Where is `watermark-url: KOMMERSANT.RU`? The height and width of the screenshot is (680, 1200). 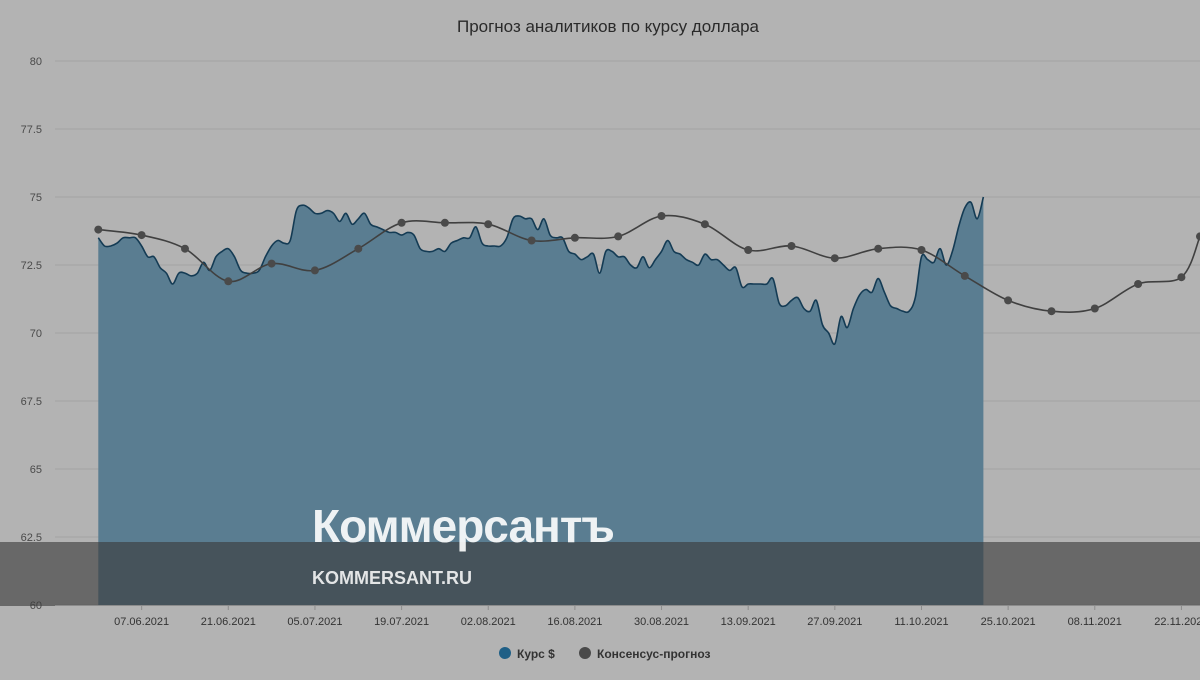
watermark-url: KOMMERSANT.RU is located at coordinates (392, 578).